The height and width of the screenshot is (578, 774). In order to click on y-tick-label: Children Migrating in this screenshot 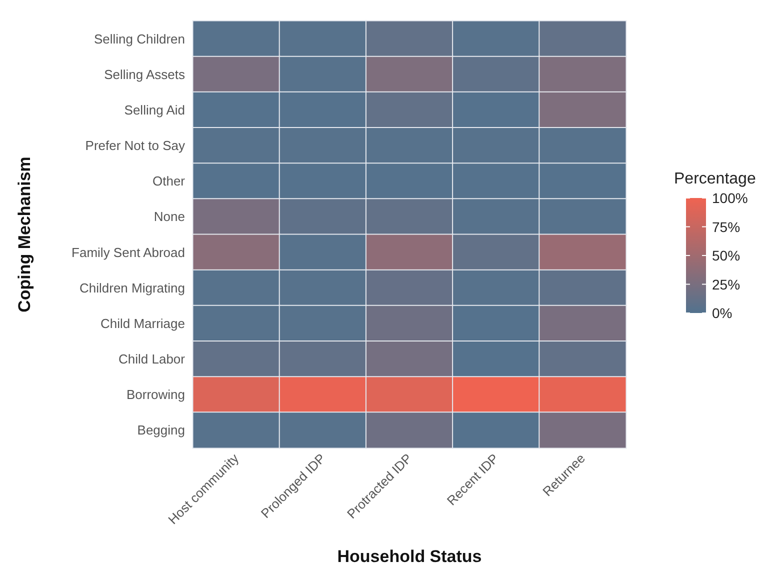, I will do `click(132, 288)`.